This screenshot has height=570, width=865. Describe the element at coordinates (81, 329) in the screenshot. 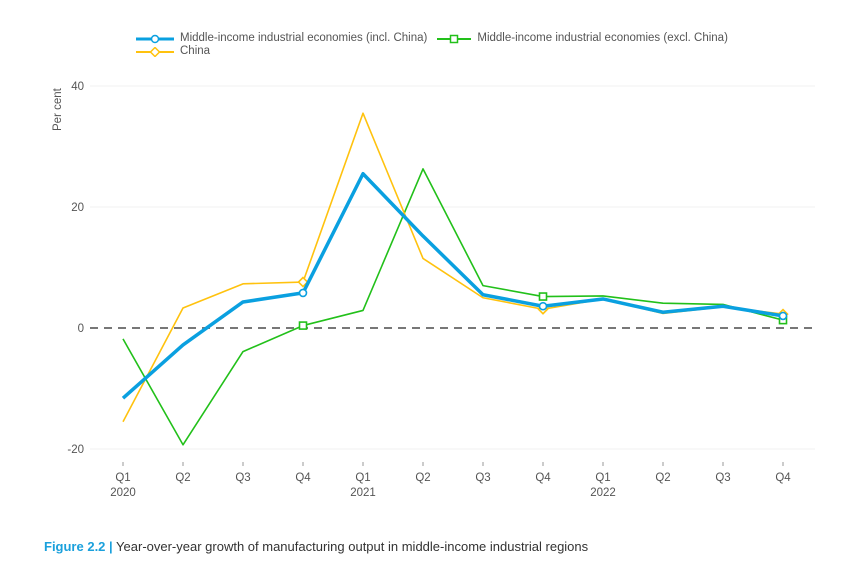

I see `y-tick-label: 0` at that location.